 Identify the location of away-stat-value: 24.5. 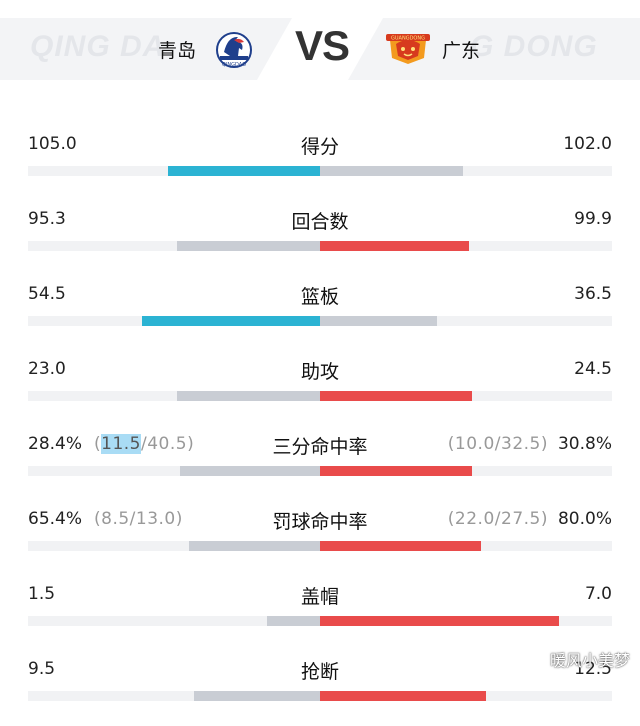
(593, 369).